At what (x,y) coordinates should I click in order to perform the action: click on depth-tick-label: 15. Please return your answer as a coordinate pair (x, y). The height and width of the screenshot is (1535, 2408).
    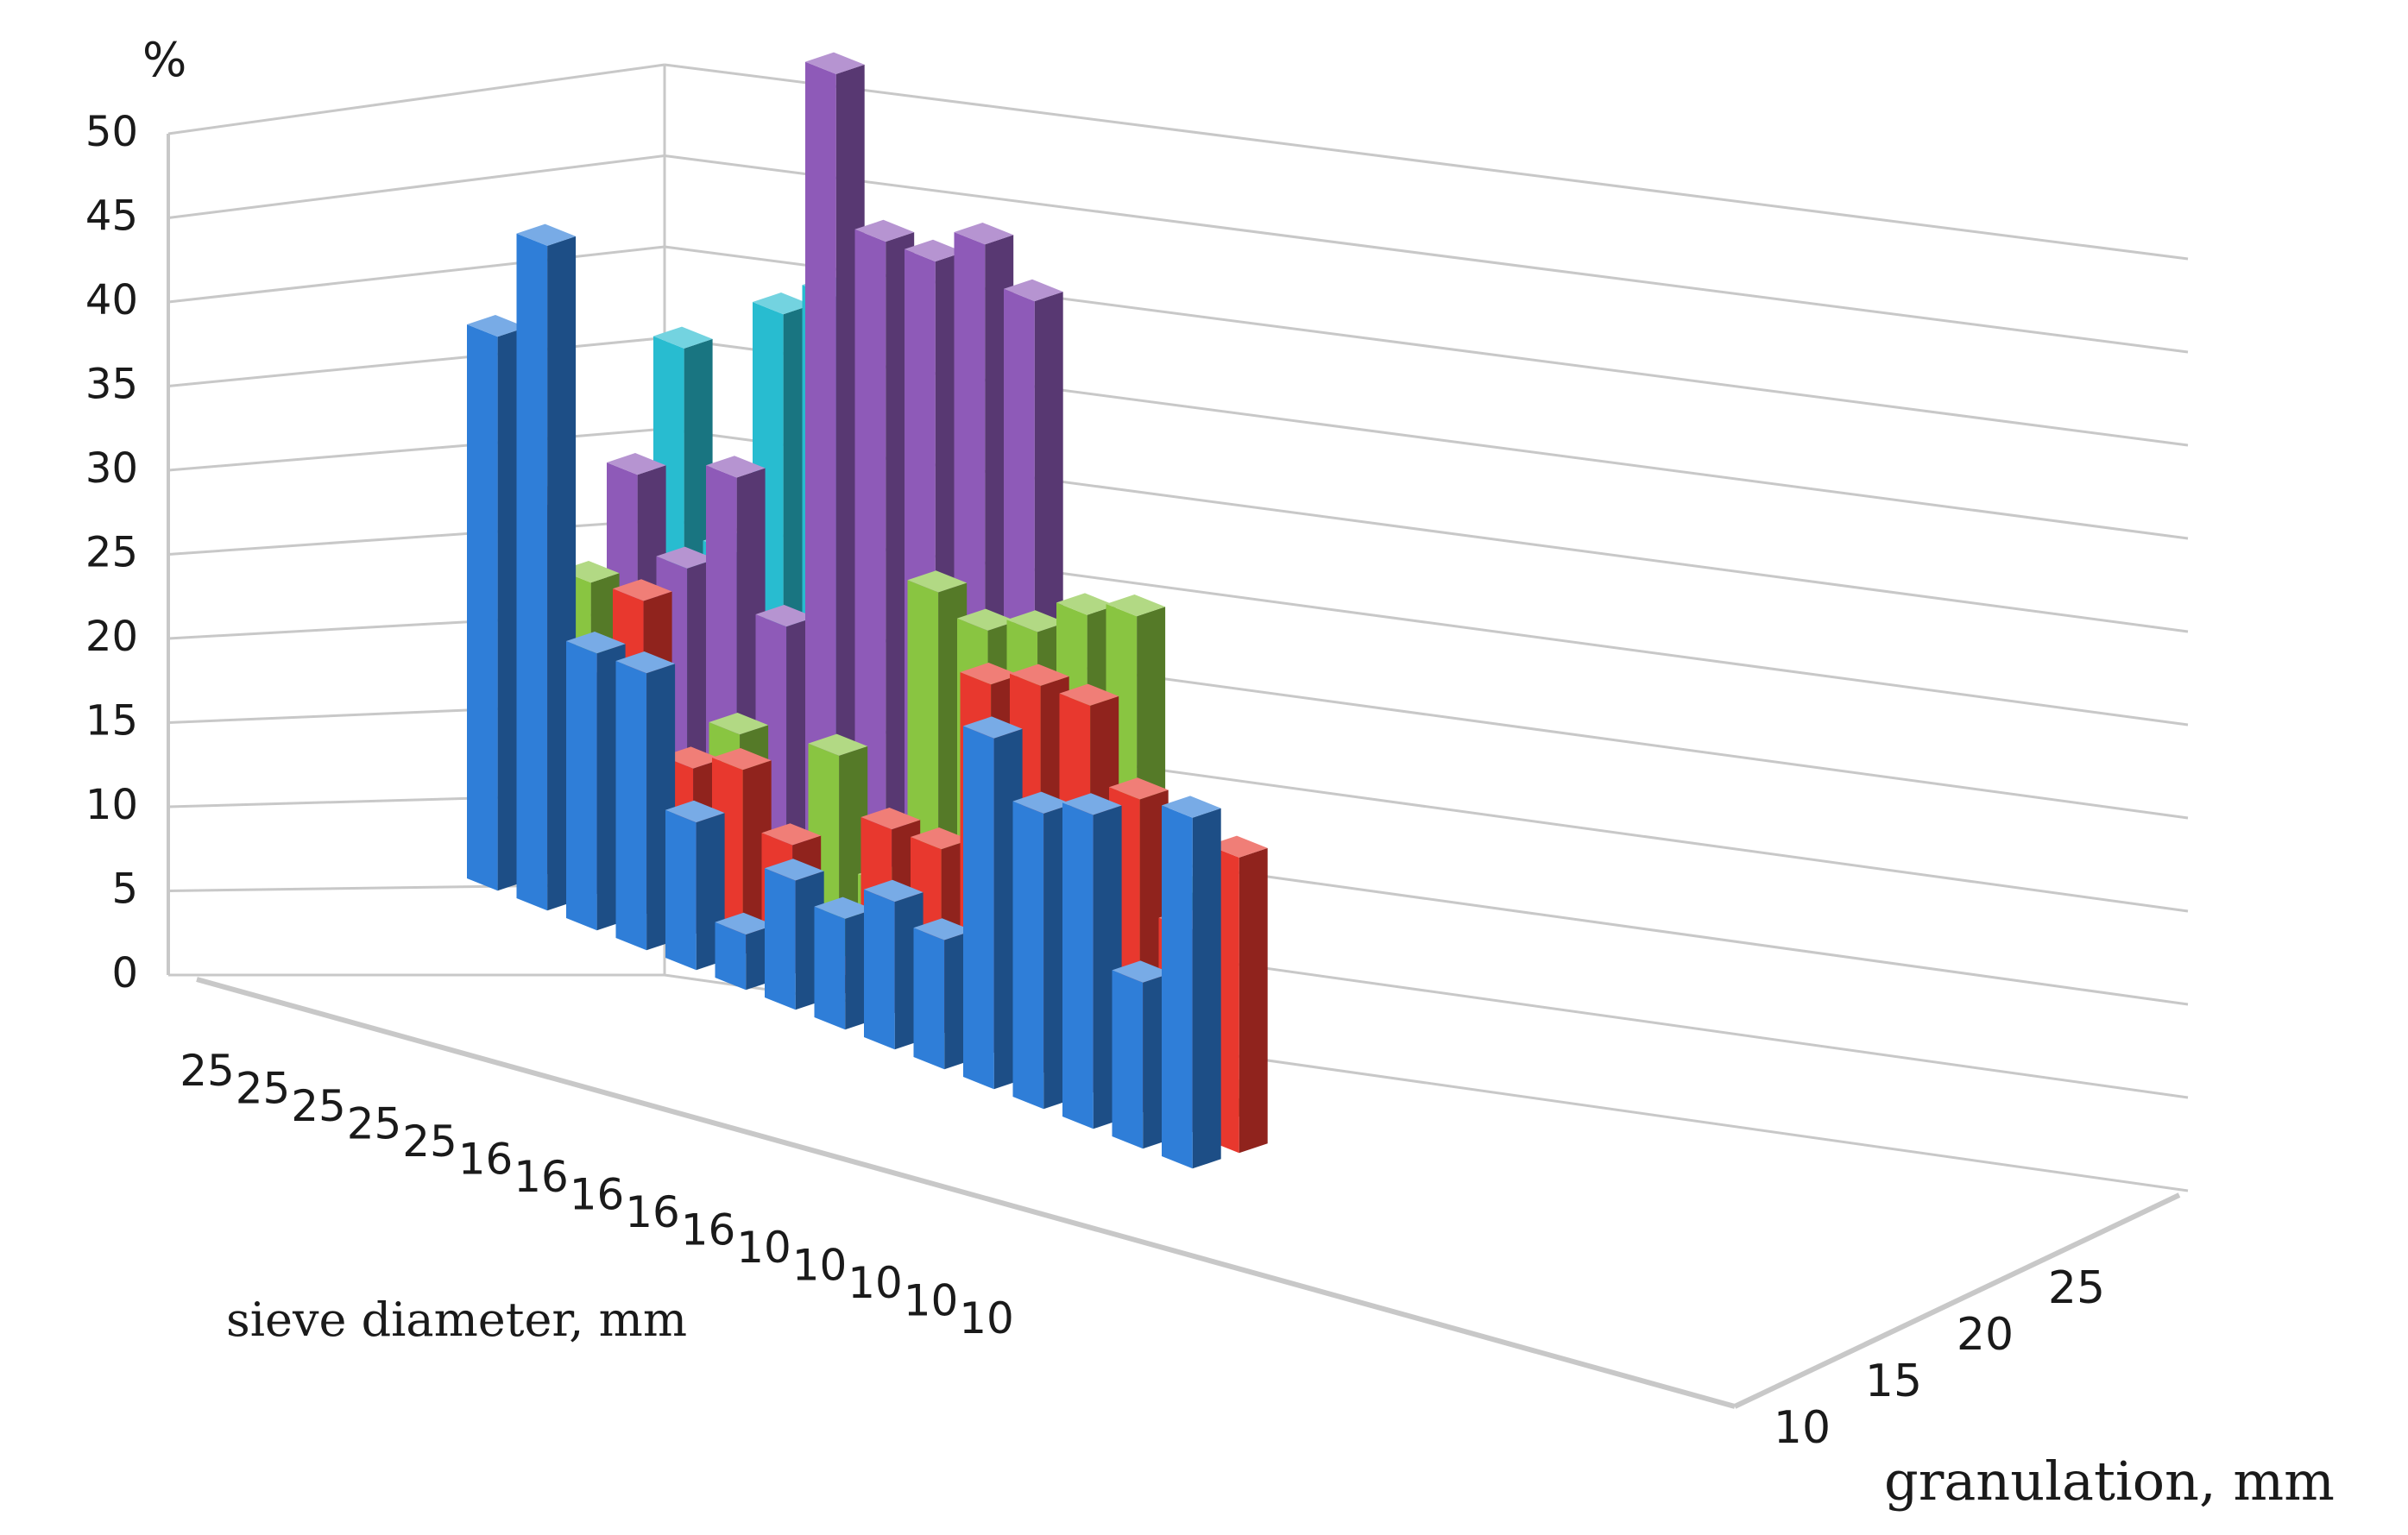
    Looking at the image, I should click on (1893, 1381).